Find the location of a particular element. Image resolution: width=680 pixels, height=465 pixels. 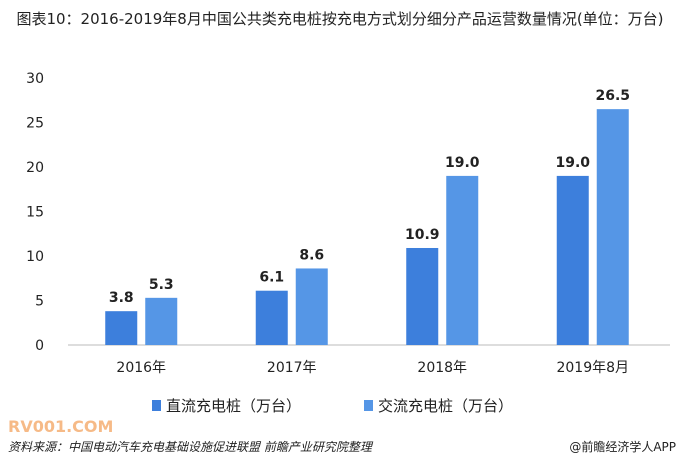

y-tick-label: 15 is located at coordinates (35, 213).